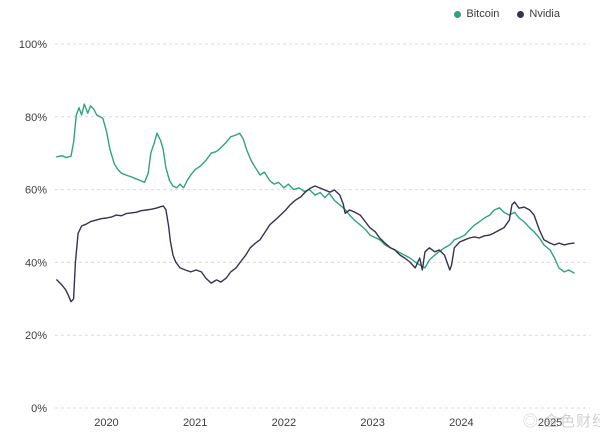  What do you see at coordinates (458, 14) in the screenshot?
I see `bitcoin-legend-dot-icon` at bounding box center [458, 14].